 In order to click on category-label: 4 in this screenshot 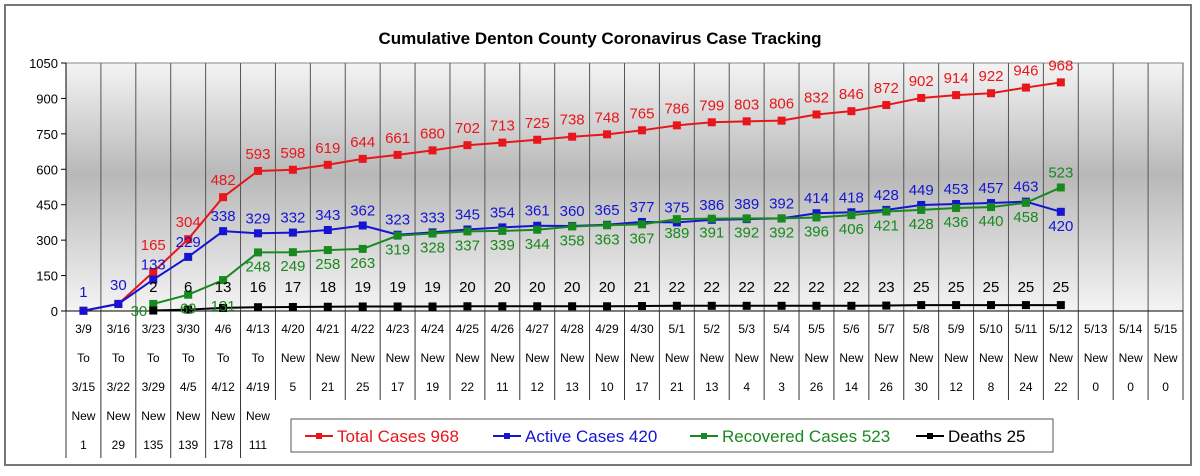, I will do `click(746, 387)`.